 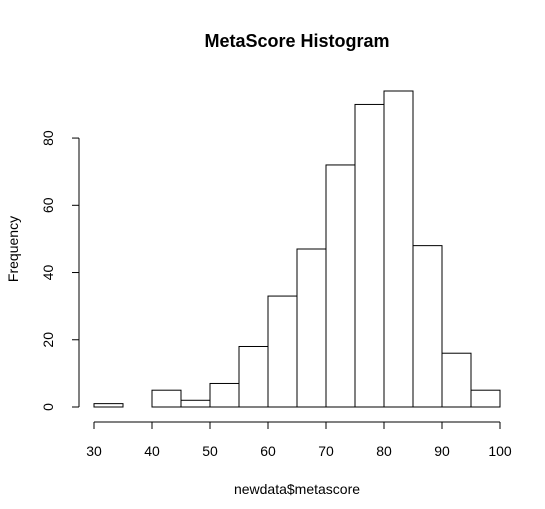 I want to click on y-tick-label: 0, so click(x=48, y=407).